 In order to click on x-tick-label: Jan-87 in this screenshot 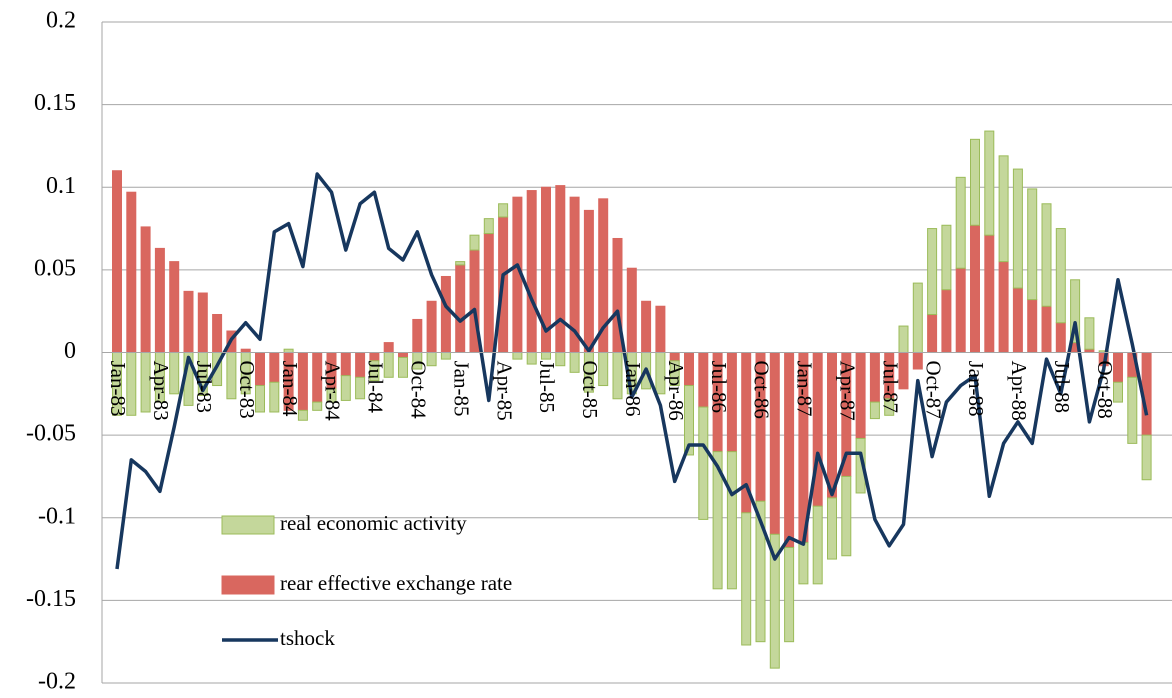, I will do `click(805, 389)`.